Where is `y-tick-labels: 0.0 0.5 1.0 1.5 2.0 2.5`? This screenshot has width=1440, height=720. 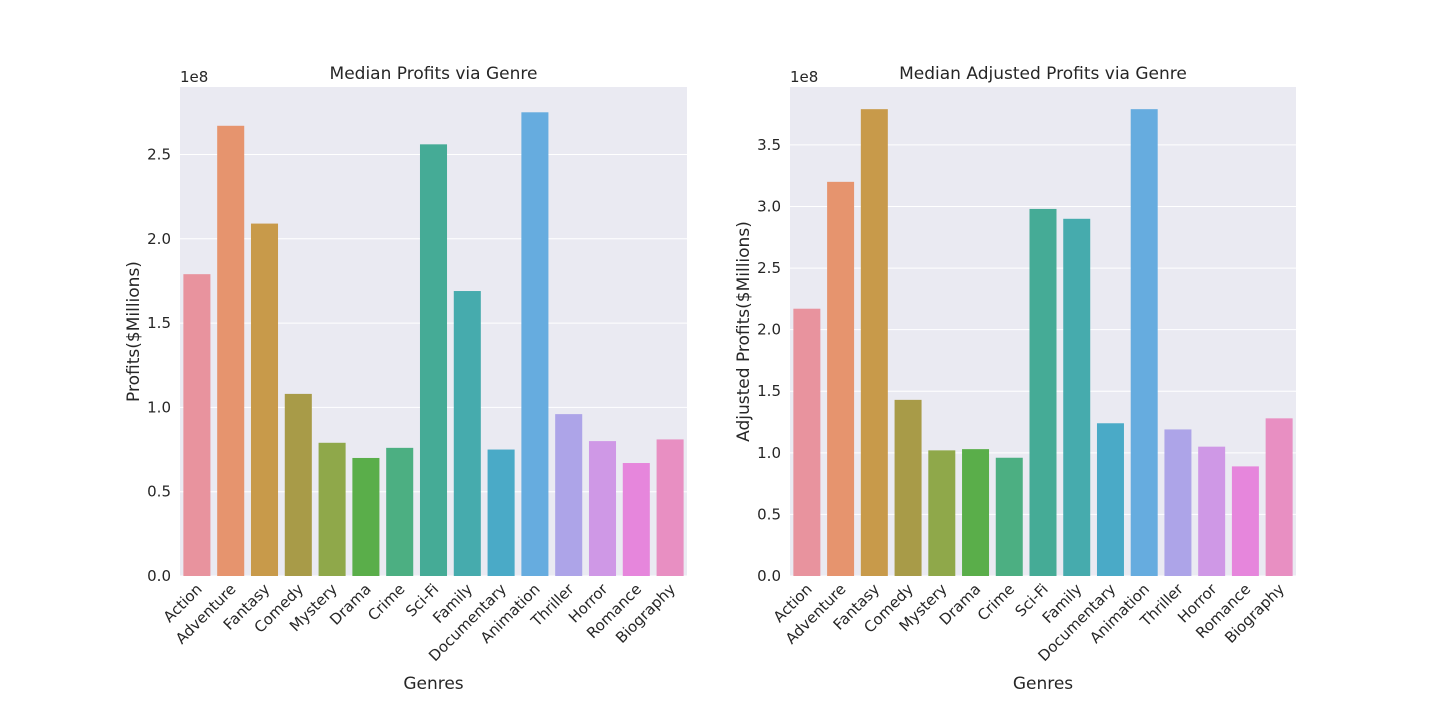
y-tick-labels: 0.0 0.5 1.0 1.5 2.0 2.5 is located at coordinates (159, 365).